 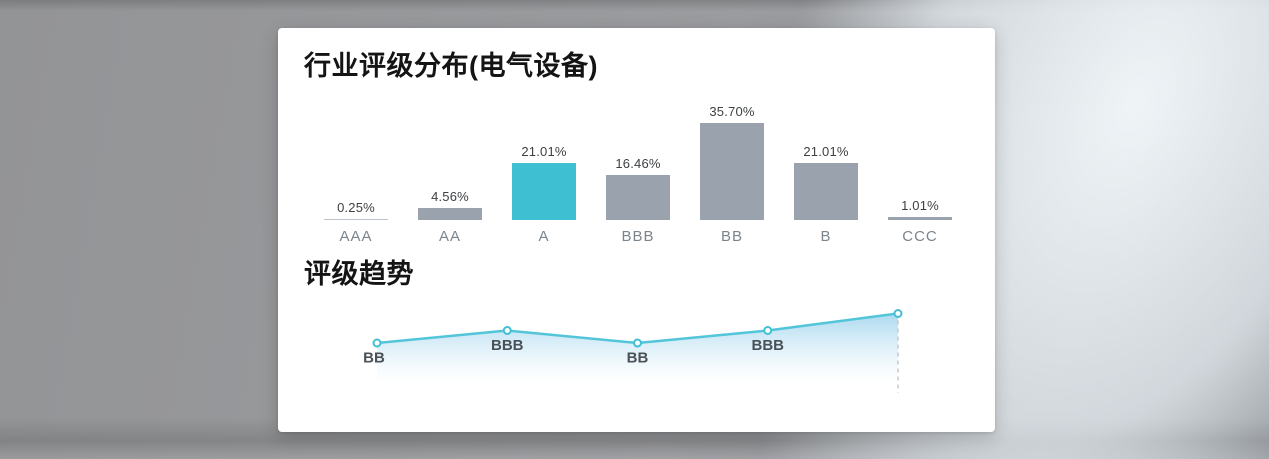 I want to click on bar-BB, so click(x=732, y=171).